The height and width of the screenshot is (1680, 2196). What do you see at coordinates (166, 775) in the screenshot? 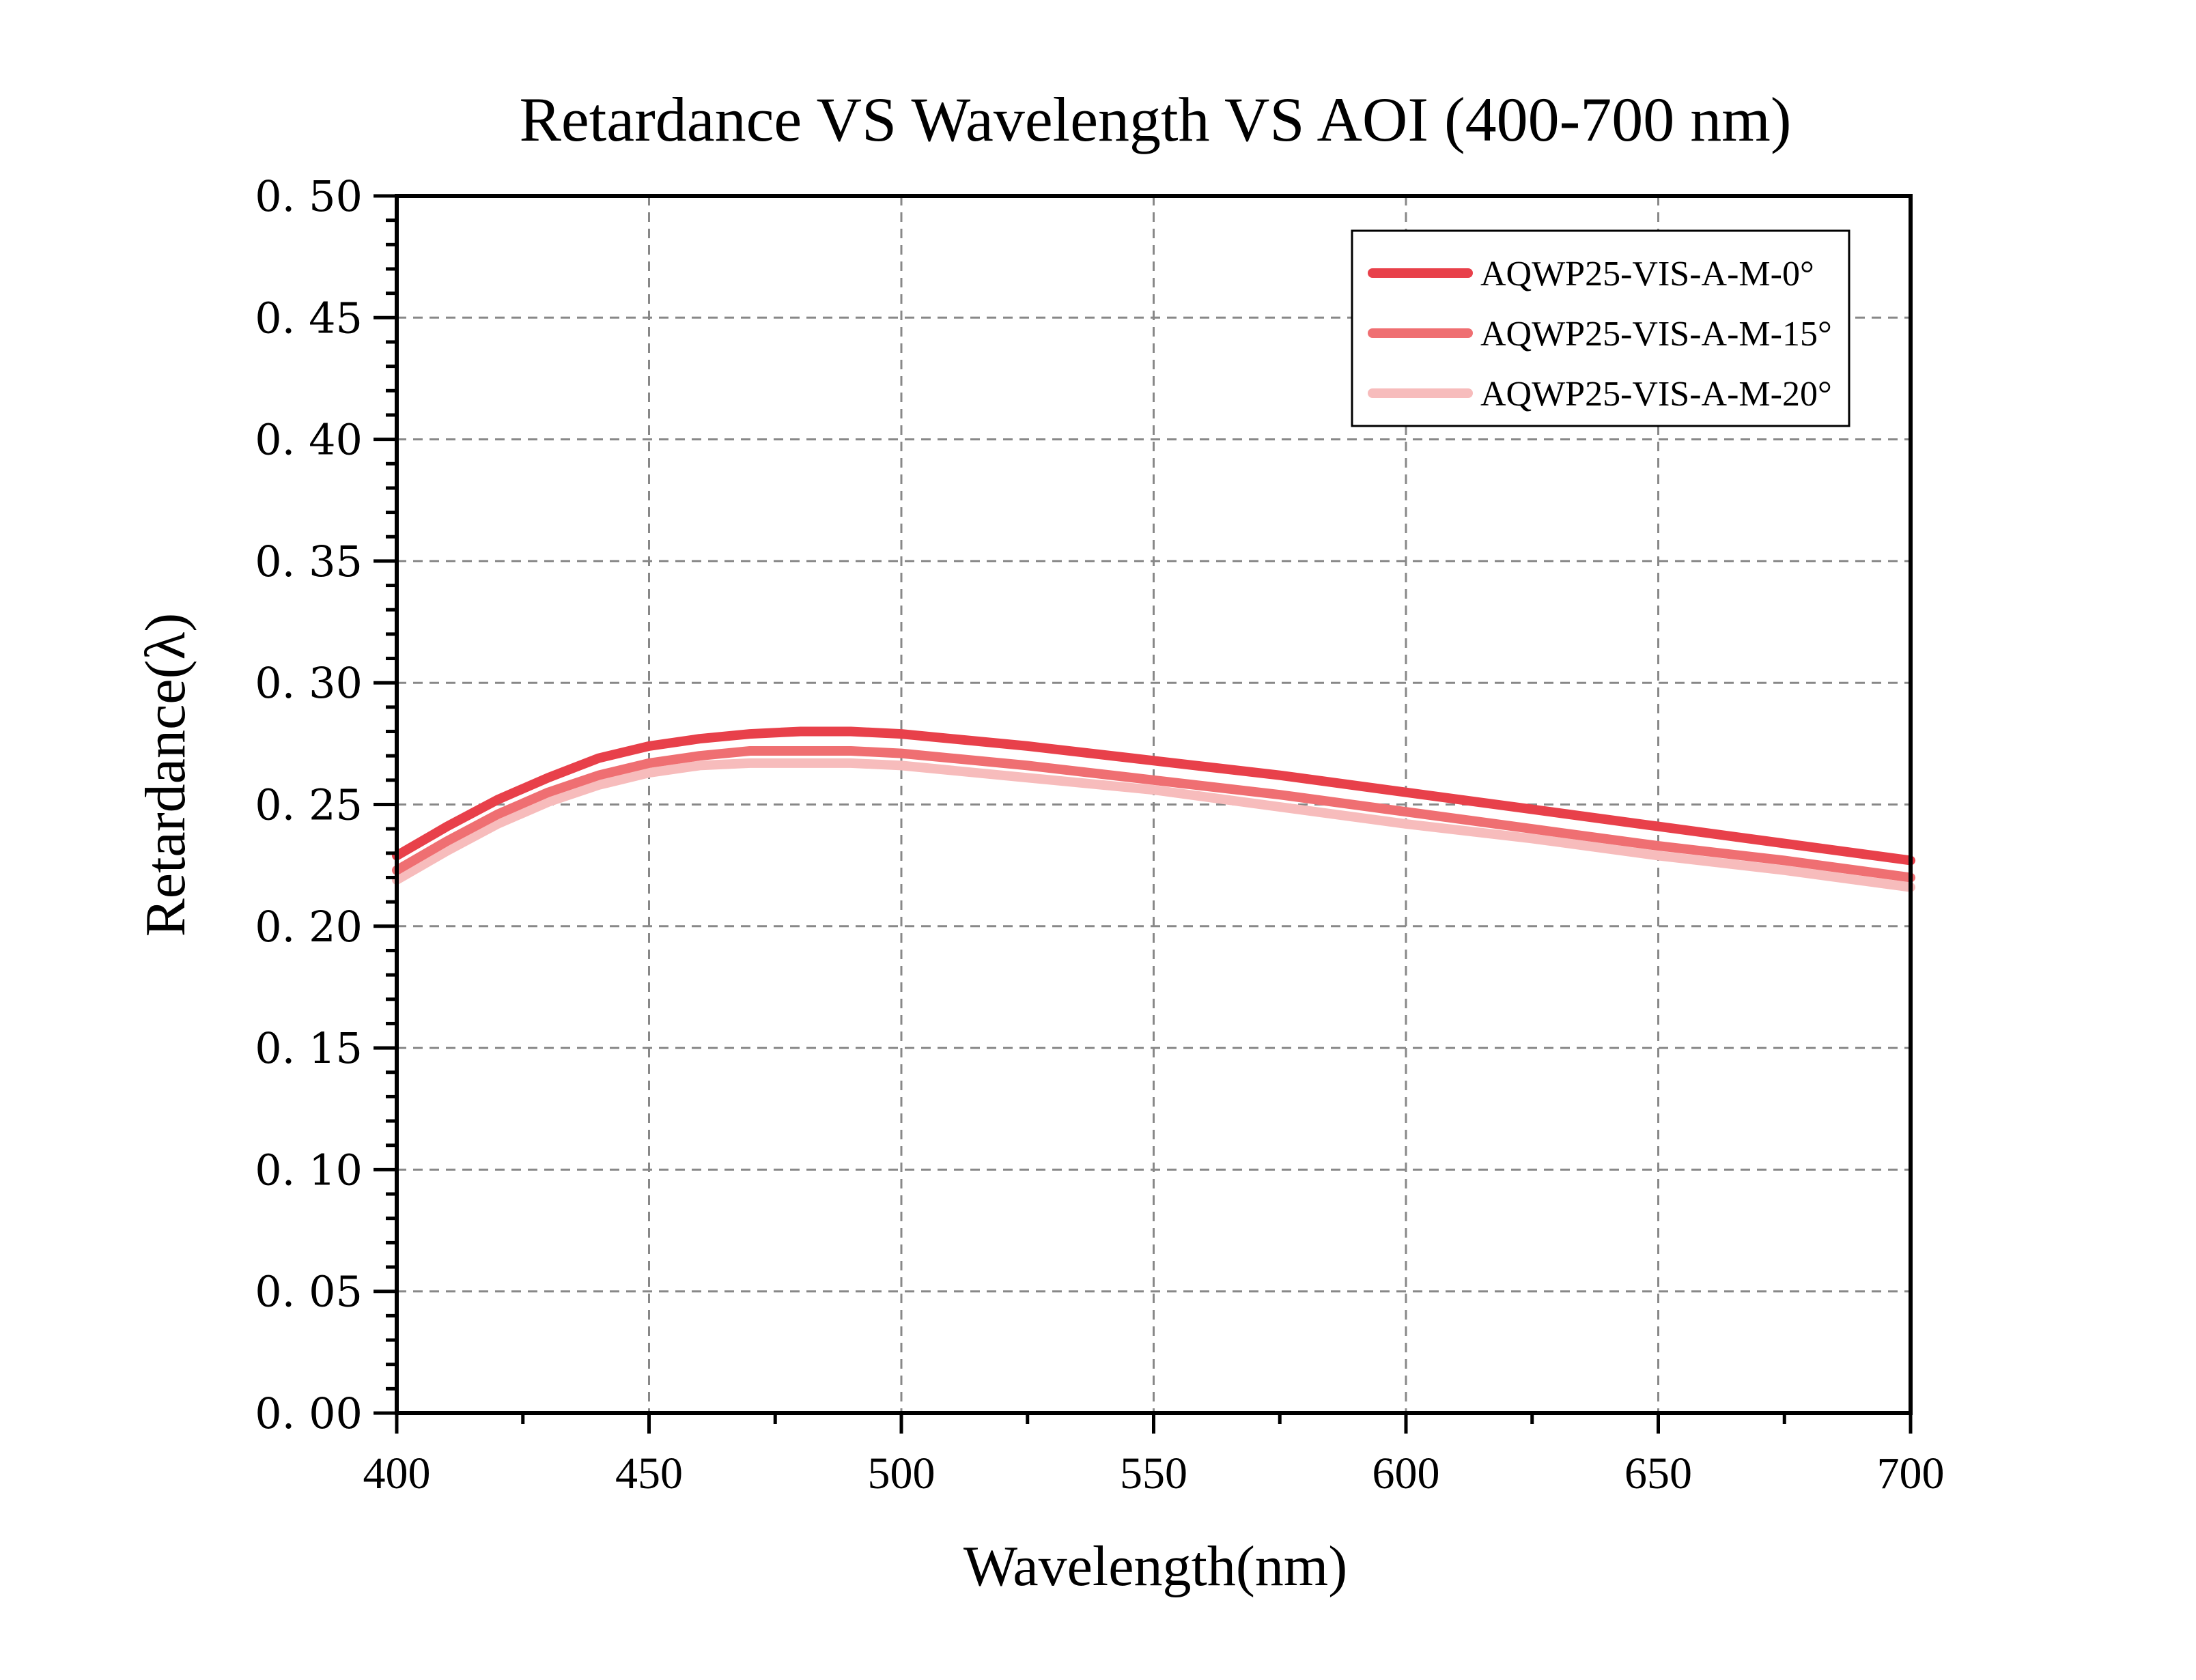
I see `y-axis-label: Retardance(λ)` at bounding box center [166, 775].